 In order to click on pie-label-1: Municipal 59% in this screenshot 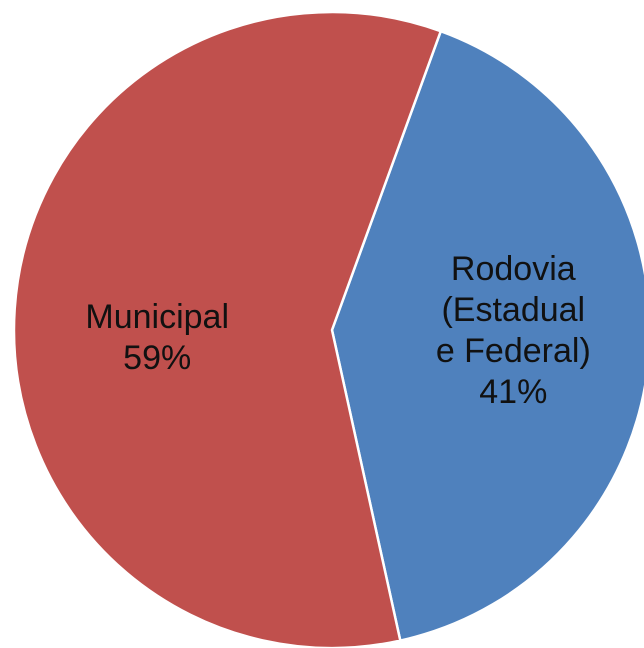, I will do `click(157, 337)`.